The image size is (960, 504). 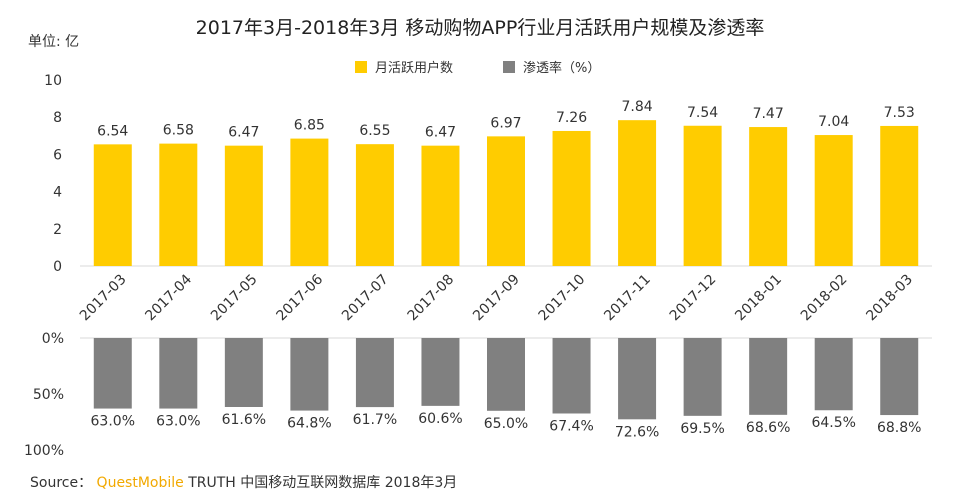 What do you see at coordinates (168, 297) in the screenshot?
I see `x-category-label: 2017-04` at bounding box center [168, 297].